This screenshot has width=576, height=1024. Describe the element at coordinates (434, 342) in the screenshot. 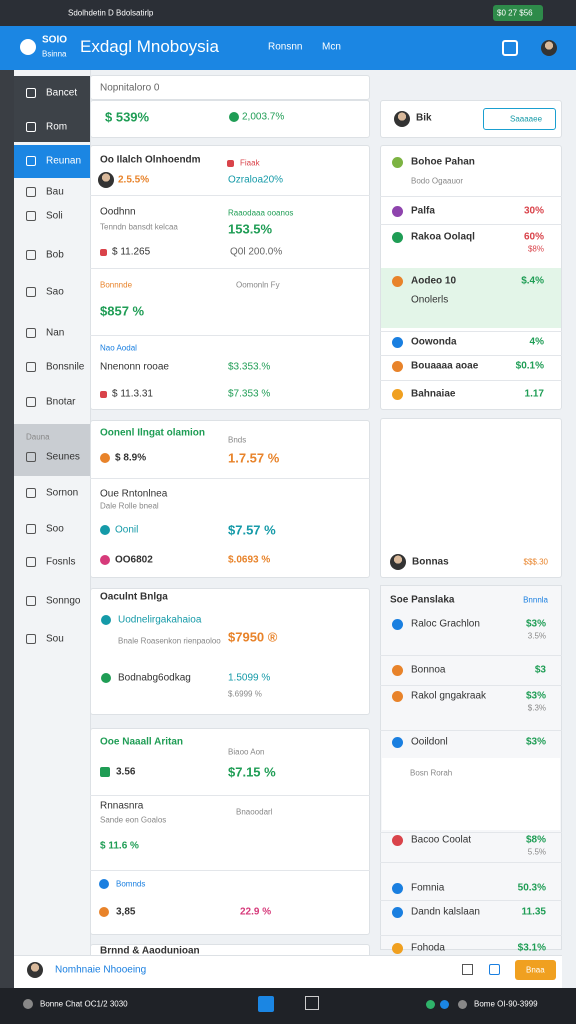

I see `list-item: Oowonda` at that location.